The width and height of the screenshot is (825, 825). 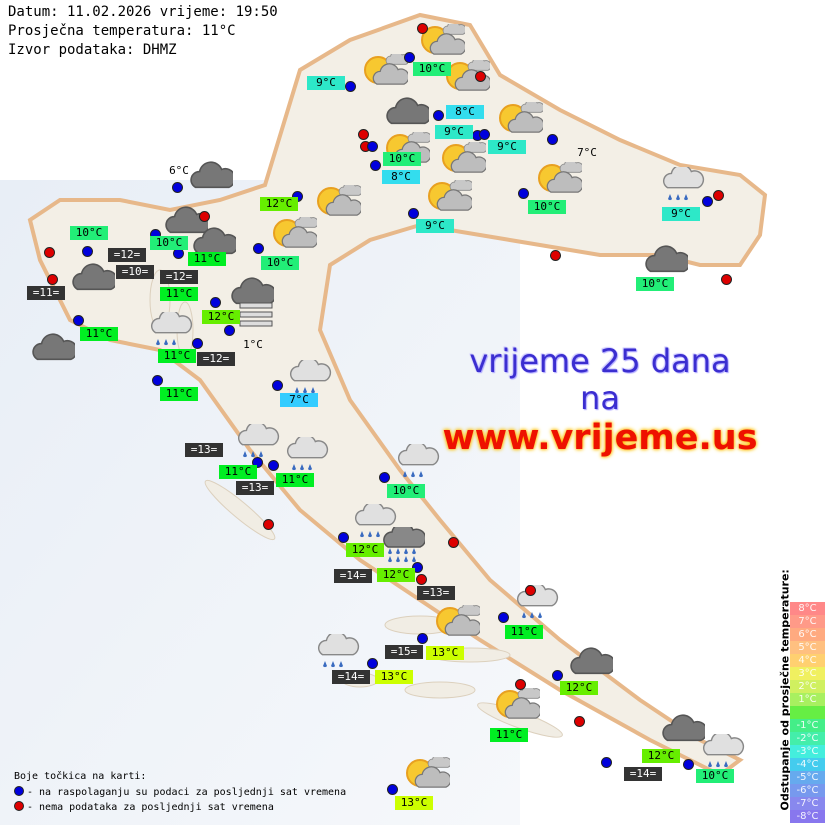 What do you see at coordinates (179, 277) in the screenshot?
I see `sea-temperature-label: =12=` at bounding box center [179, 277].